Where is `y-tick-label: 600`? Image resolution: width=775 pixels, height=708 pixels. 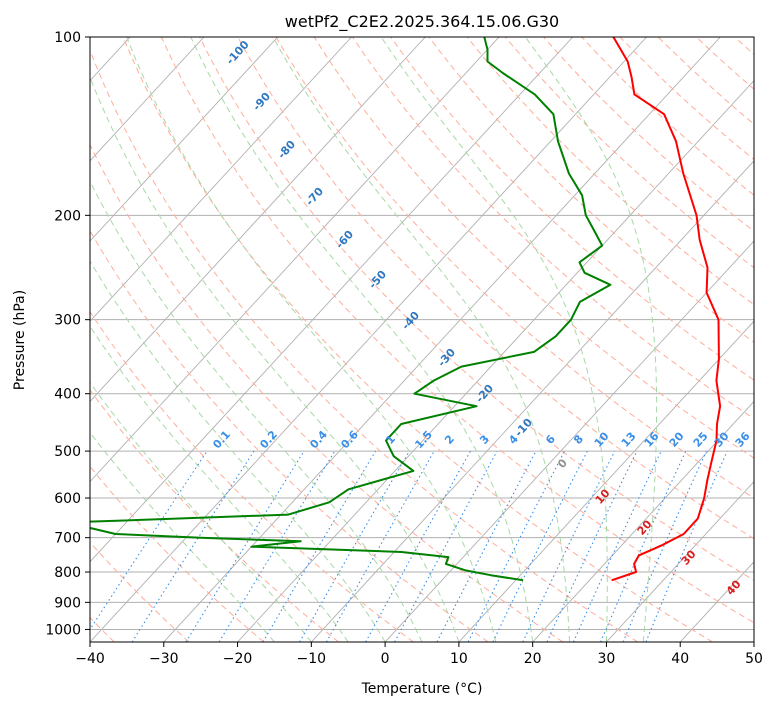 y-tick-label: 600 is located at coordinates (67, 499).